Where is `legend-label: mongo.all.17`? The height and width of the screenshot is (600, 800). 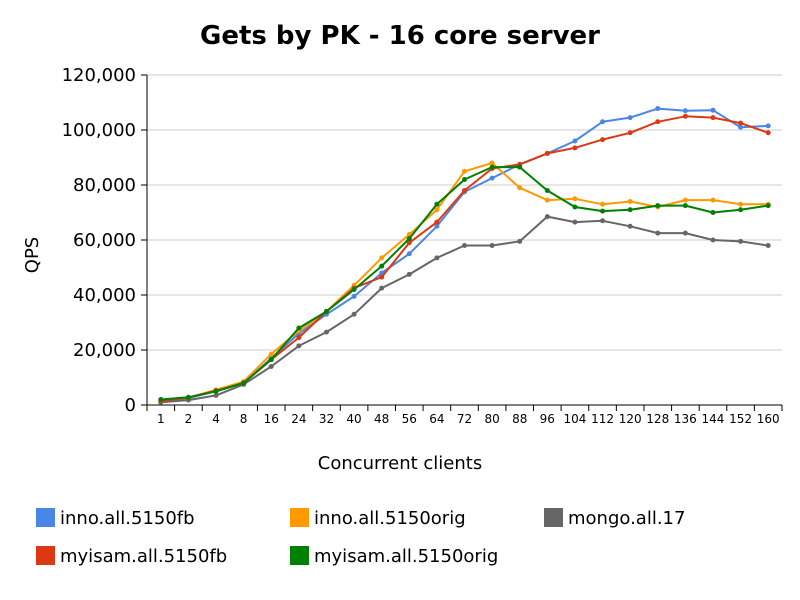
legend-label: mongo.all.17 is located at coordinates (626, 518).